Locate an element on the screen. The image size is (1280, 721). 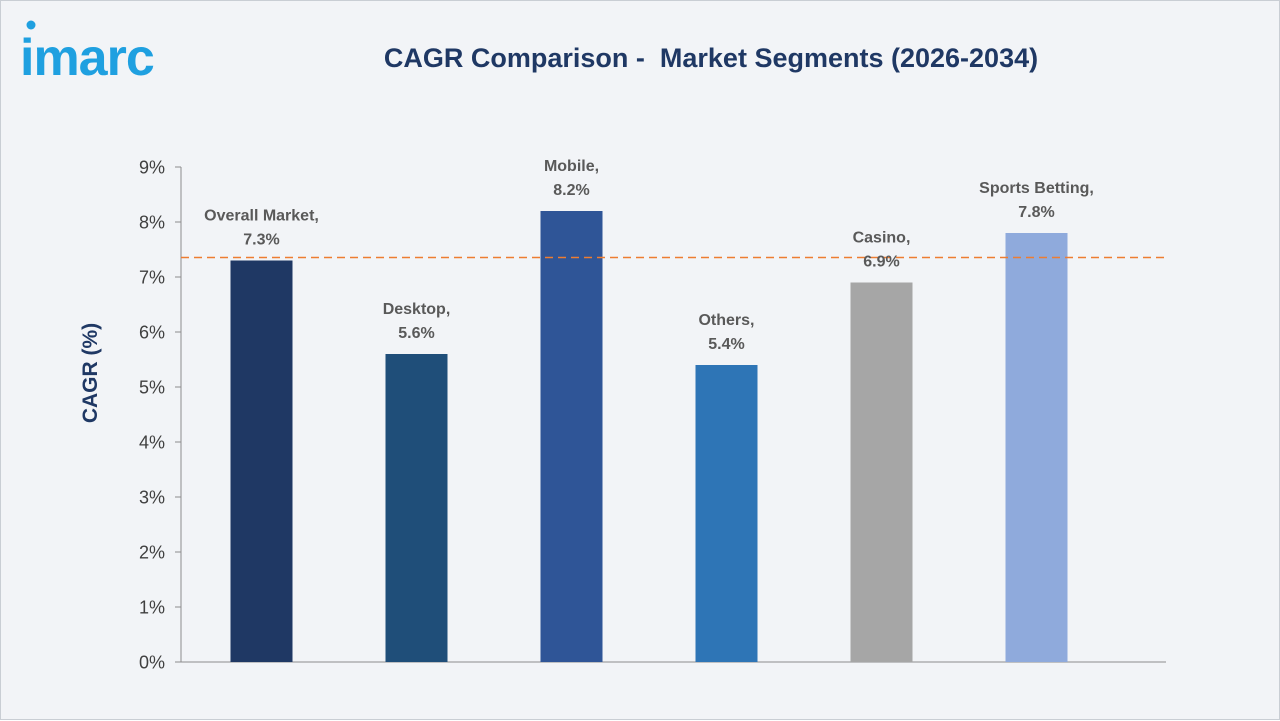
bar-category-label: Sports Betting, is located at coordinates (1036, 188).